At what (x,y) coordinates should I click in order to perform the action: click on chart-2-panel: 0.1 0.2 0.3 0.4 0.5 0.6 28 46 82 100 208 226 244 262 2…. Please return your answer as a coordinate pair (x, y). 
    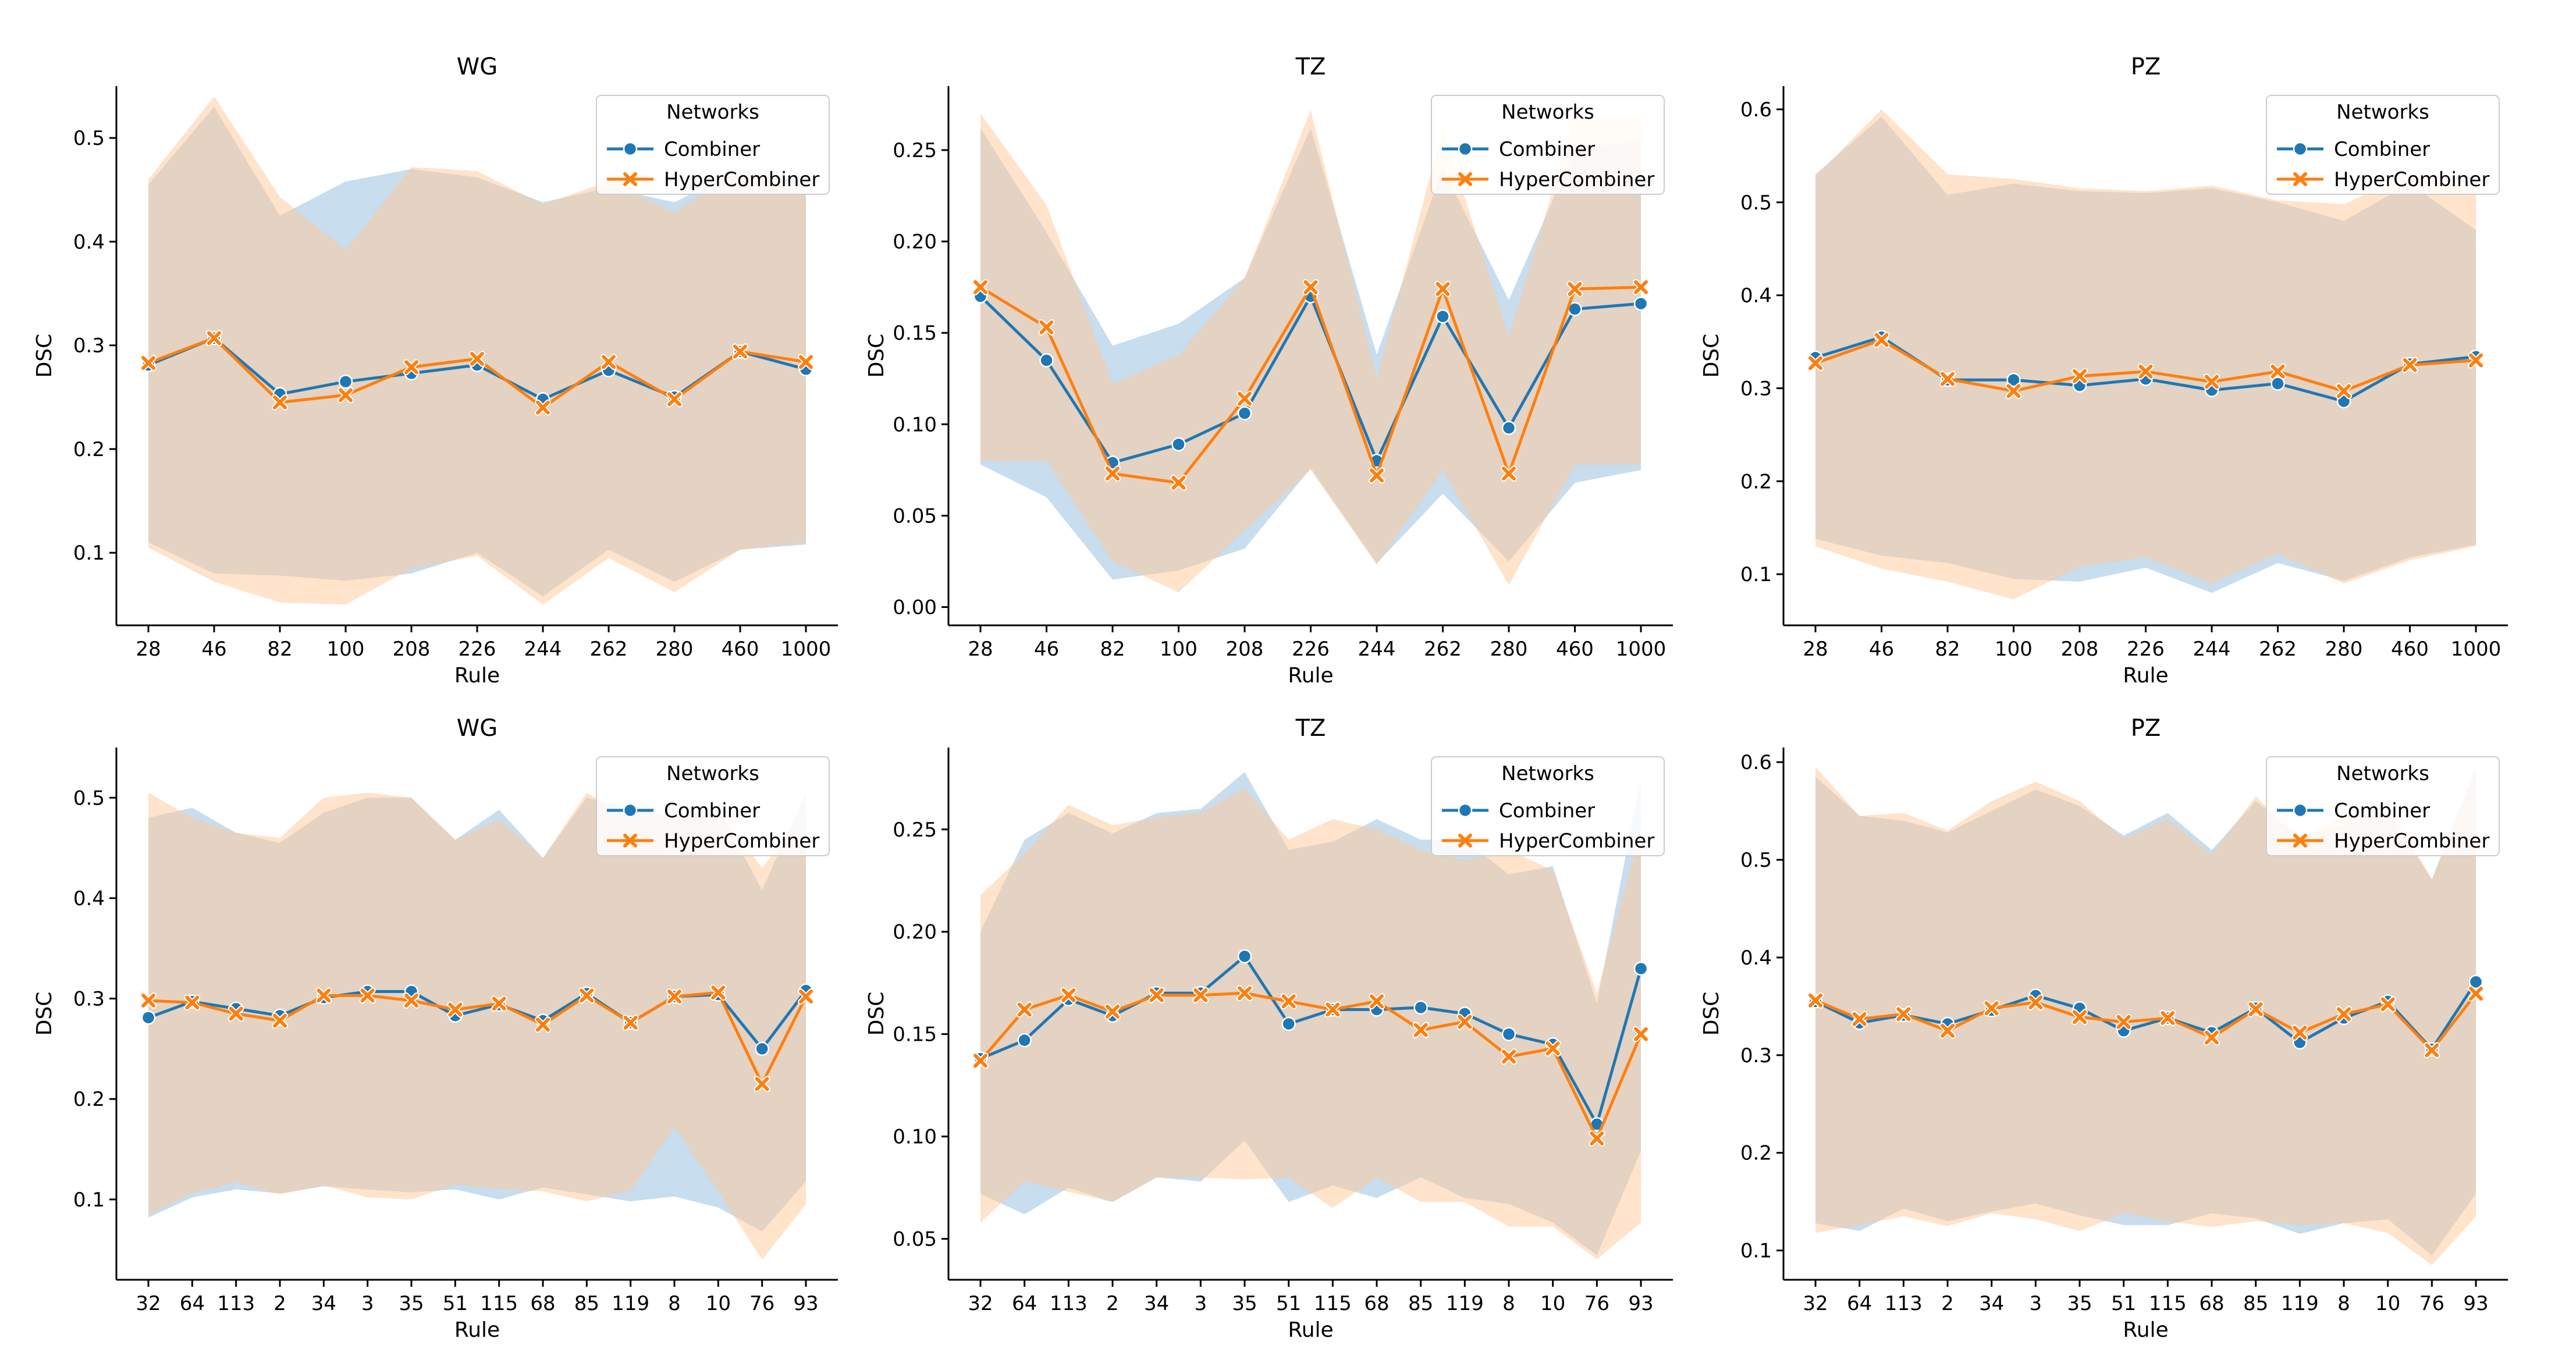
    Looking at the image, I should click on (2104, 371).